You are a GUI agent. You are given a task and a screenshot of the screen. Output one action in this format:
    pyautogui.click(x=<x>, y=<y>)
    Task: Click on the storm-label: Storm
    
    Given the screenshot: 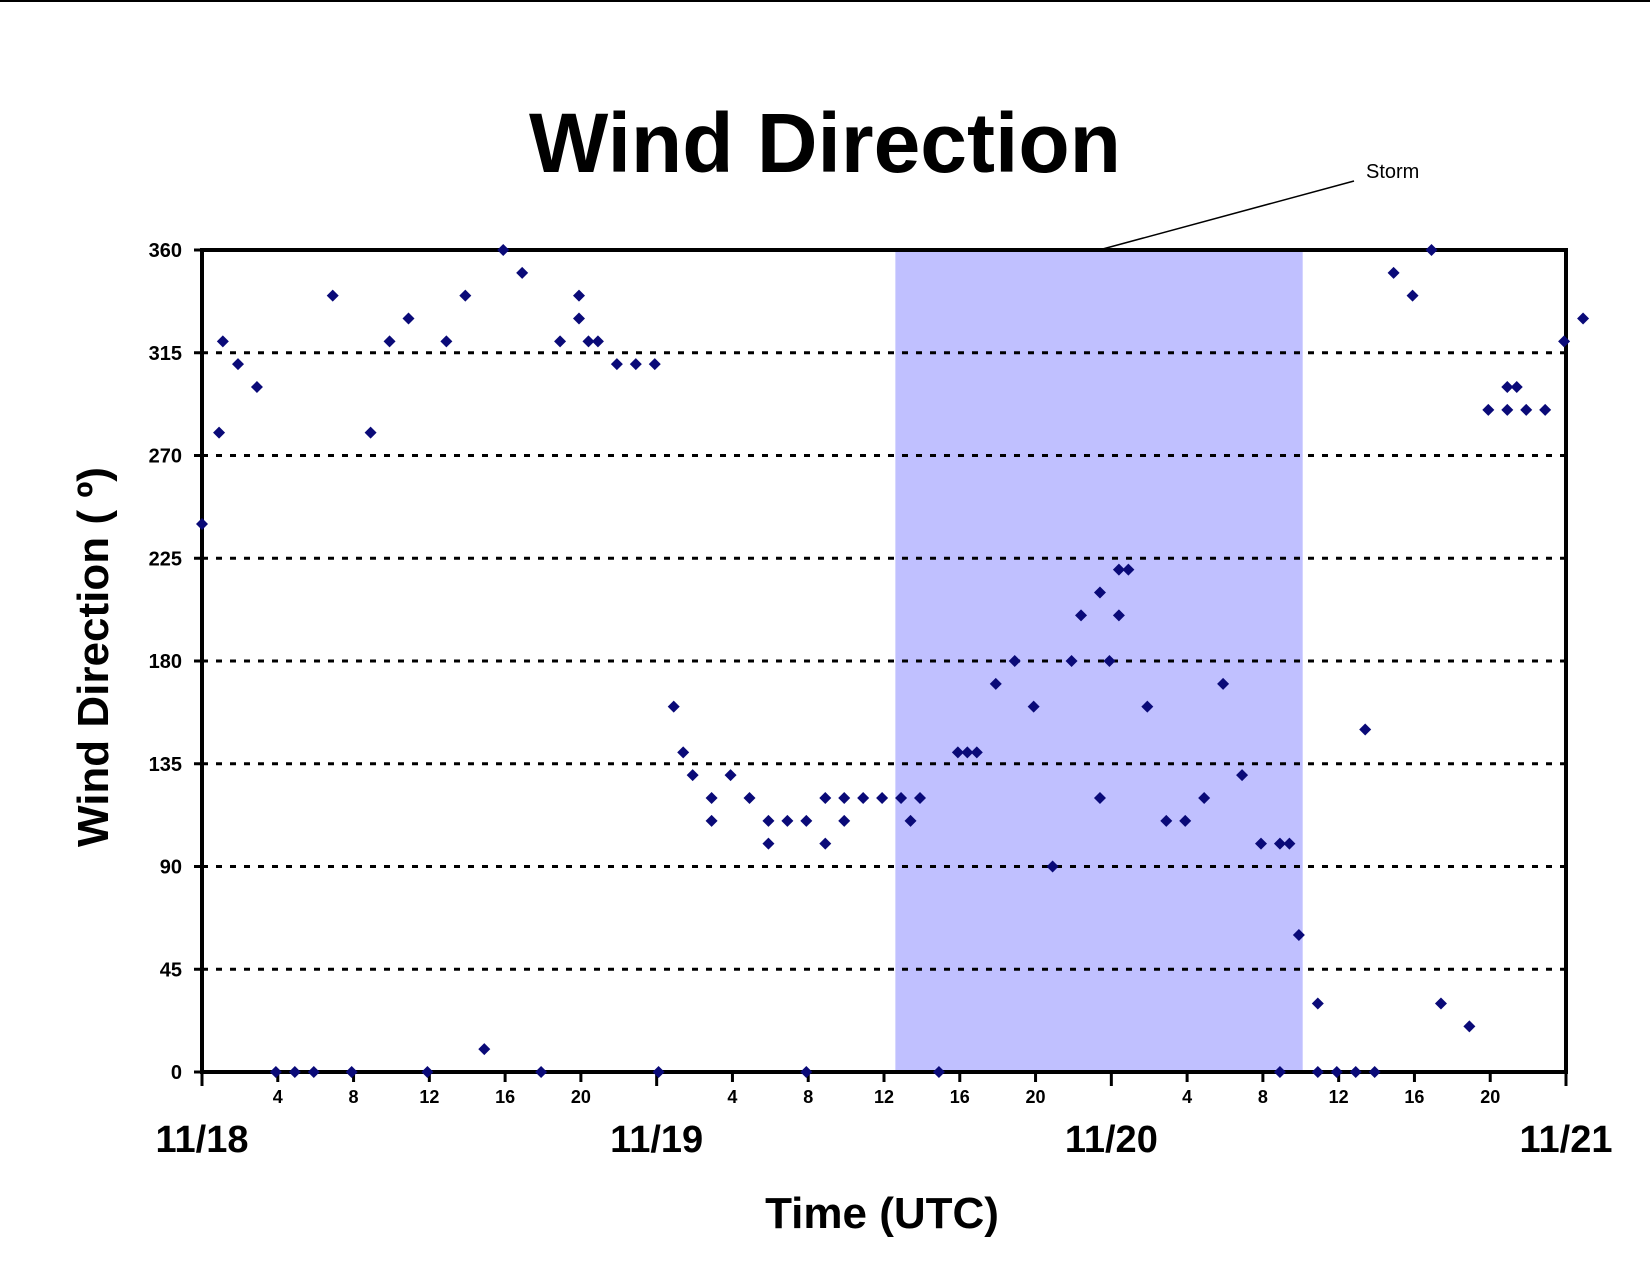 What is the action you would take?
    pyautogui.click(x=1392, y=172)
    